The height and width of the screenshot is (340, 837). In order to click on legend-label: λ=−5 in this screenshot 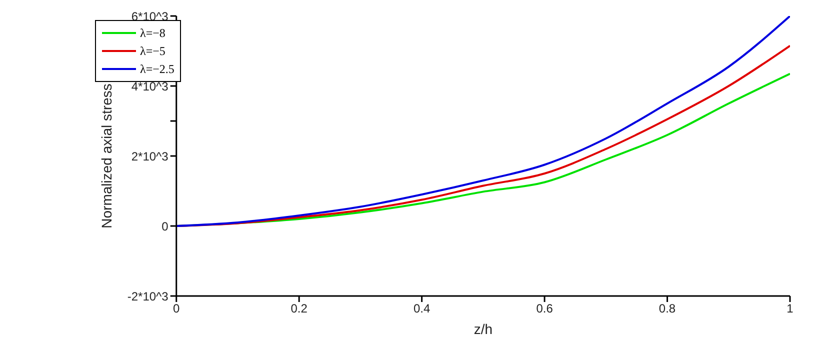, I will do `click(153, 51)`.